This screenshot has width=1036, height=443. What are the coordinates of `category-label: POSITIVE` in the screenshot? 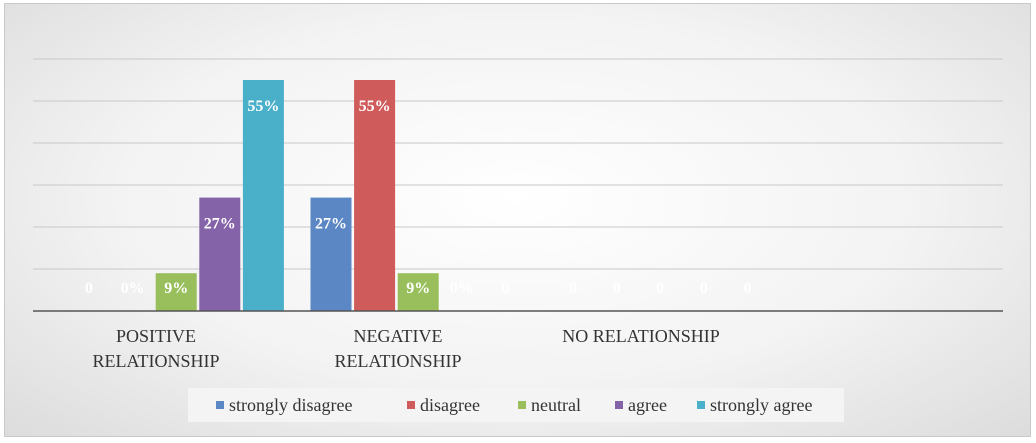 It's located at (156, 336).